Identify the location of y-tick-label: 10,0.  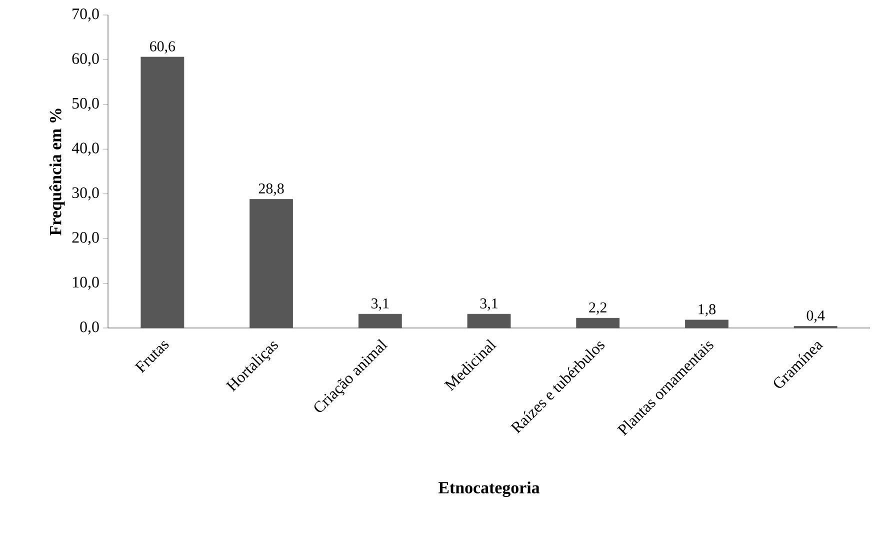
(86, 283).